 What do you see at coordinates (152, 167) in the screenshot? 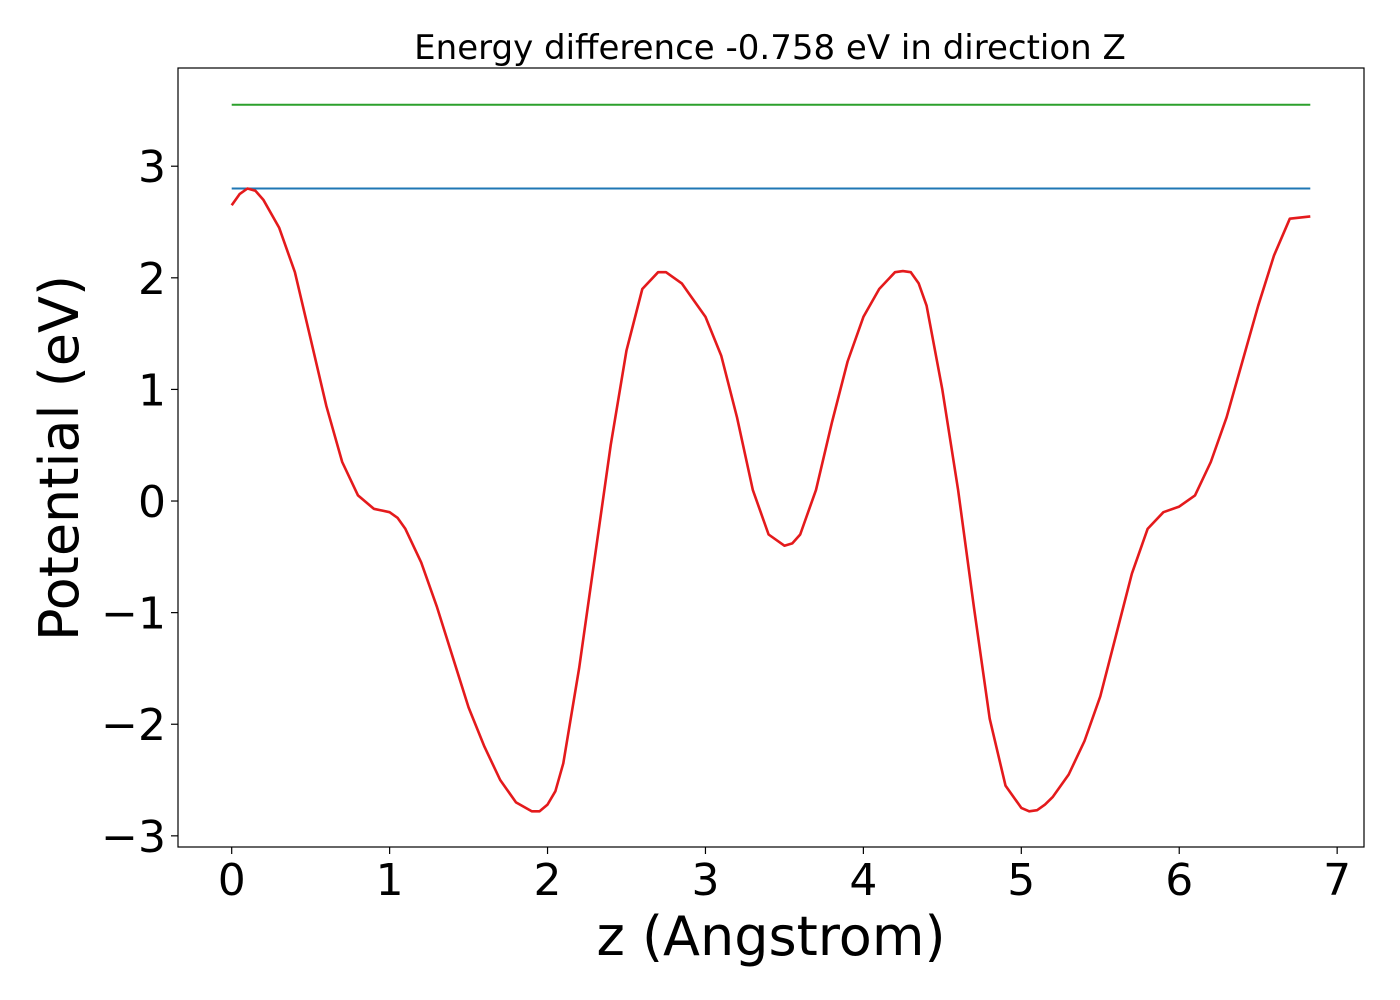
I see `y-tick-label: 3` at bounding box center [152, 167].